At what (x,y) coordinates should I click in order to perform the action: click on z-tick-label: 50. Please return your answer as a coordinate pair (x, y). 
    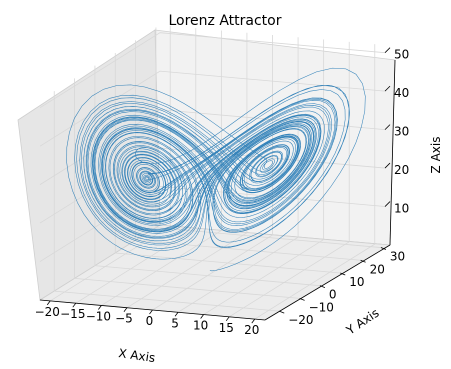
    Looking at the image, I should click on (401, 55).